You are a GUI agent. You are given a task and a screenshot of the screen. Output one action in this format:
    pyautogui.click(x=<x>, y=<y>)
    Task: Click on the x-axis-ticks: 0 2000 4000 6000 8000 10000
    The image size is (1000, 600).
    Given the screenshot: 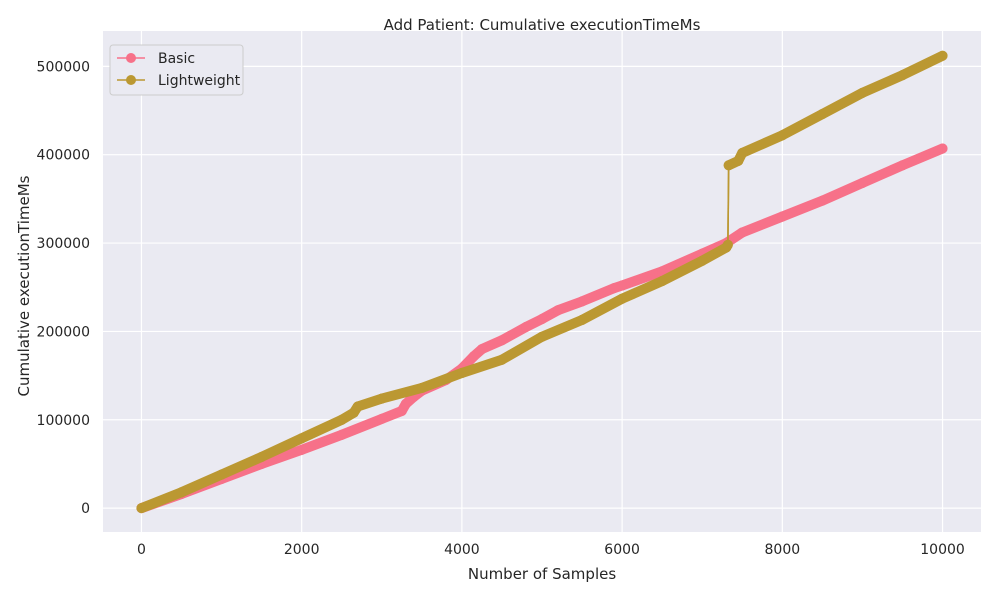 What is the action you would take?
    pyautogui.click(x=551, y=550)
    